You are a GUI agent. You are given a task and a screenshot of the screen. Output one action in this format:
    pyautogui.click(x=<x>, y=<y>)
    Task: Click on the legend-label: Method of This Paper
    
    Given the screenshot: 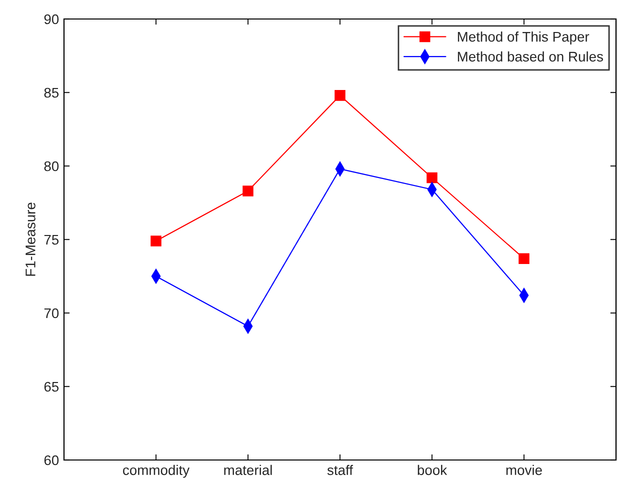 What is the action you would take?
    pyautogui.click(x=524, y=38)
    